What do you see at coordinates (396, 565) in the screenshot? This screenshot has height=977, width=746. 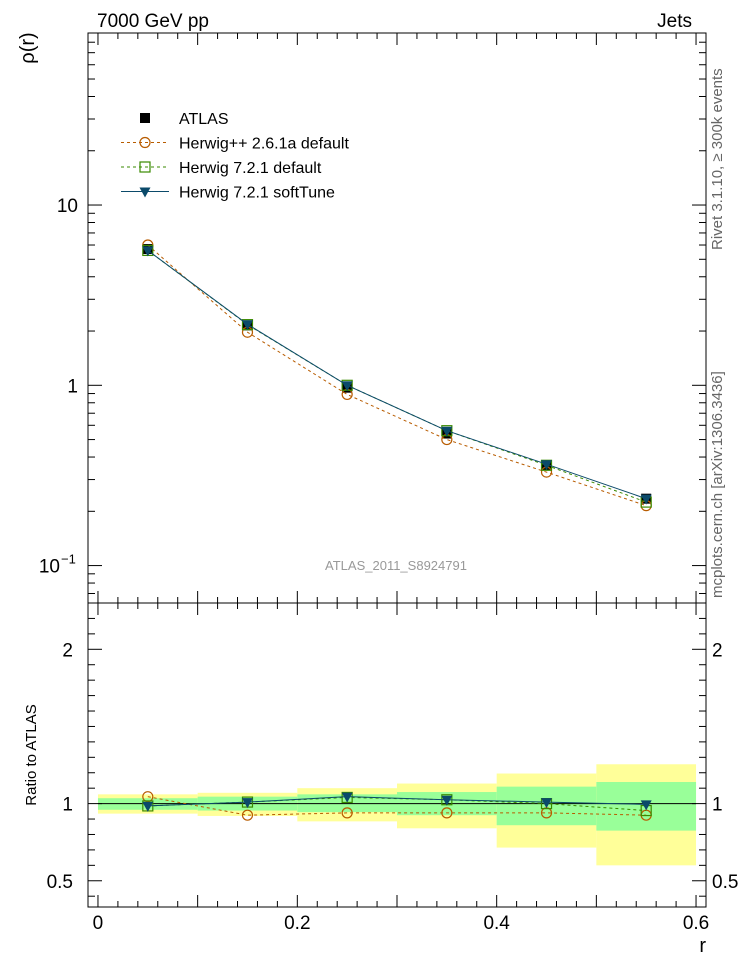 I see `analysis-watermark: ATLAS_2011_S8924791` at bounding box center [396, 565].